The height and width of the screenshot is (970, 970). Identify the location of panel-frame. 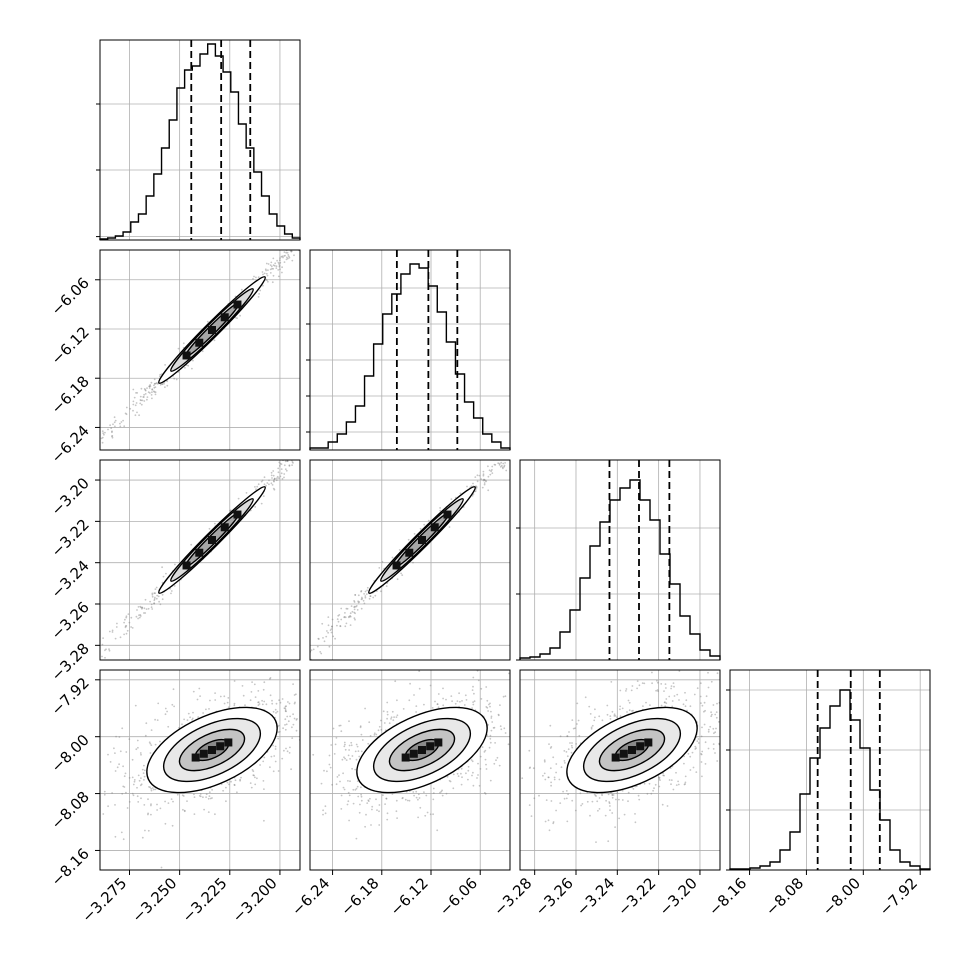
(620, 770).